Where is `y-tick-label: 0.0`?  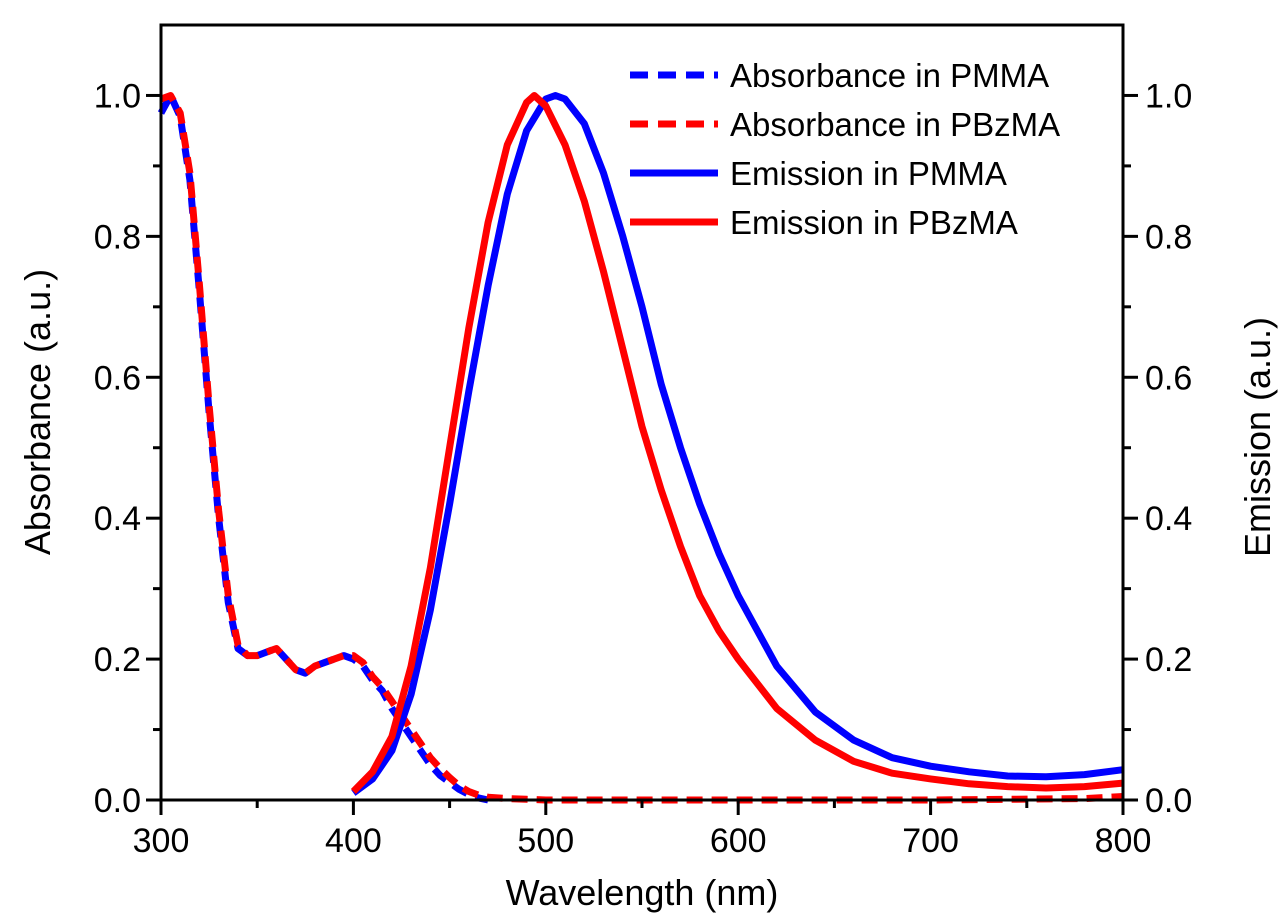 y-tick-label: 0.0 is located at coordinates (117, 801).